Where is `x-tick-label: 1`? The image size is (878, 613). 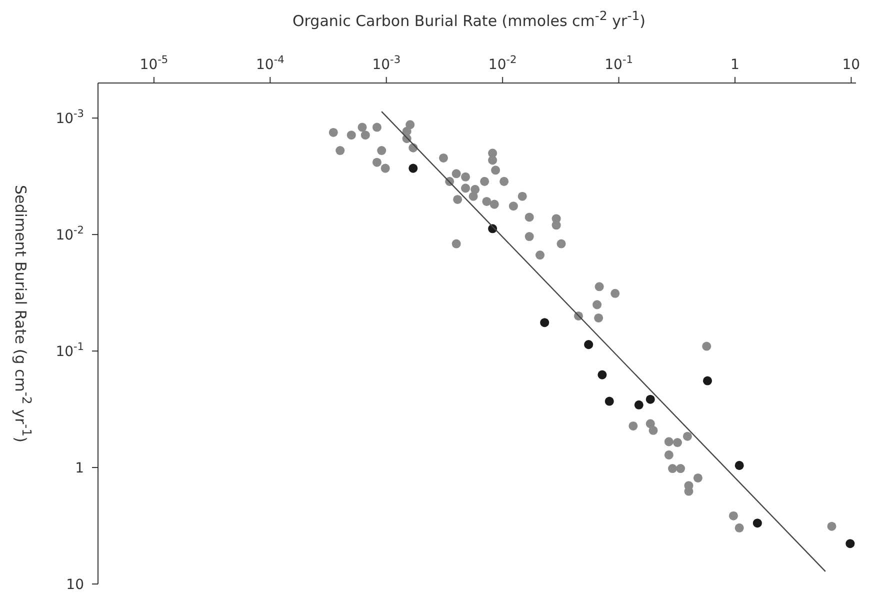
x-tick-label: 1 is located at coordinates (735, 65).